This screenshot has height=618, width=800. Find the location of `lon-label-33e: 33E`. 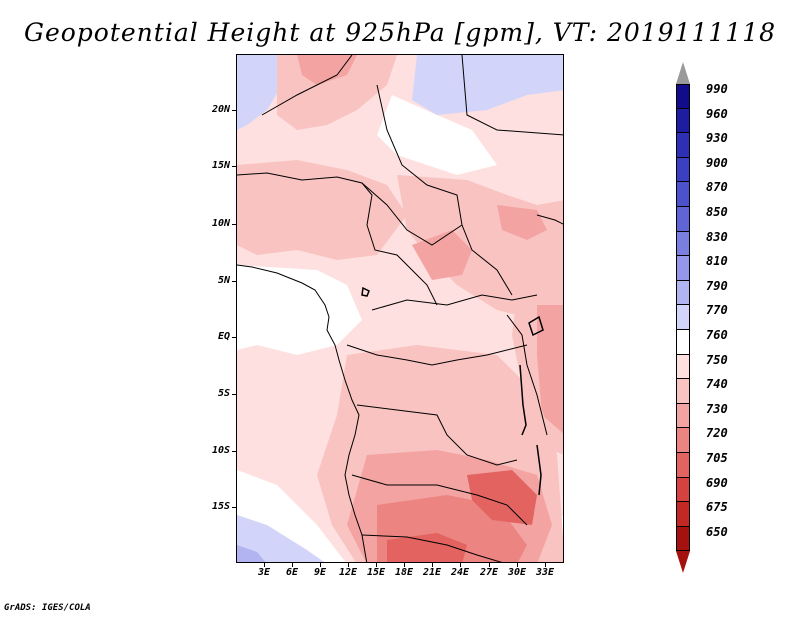

lon-label-33e: 33E is located at coordinates (545, 572).